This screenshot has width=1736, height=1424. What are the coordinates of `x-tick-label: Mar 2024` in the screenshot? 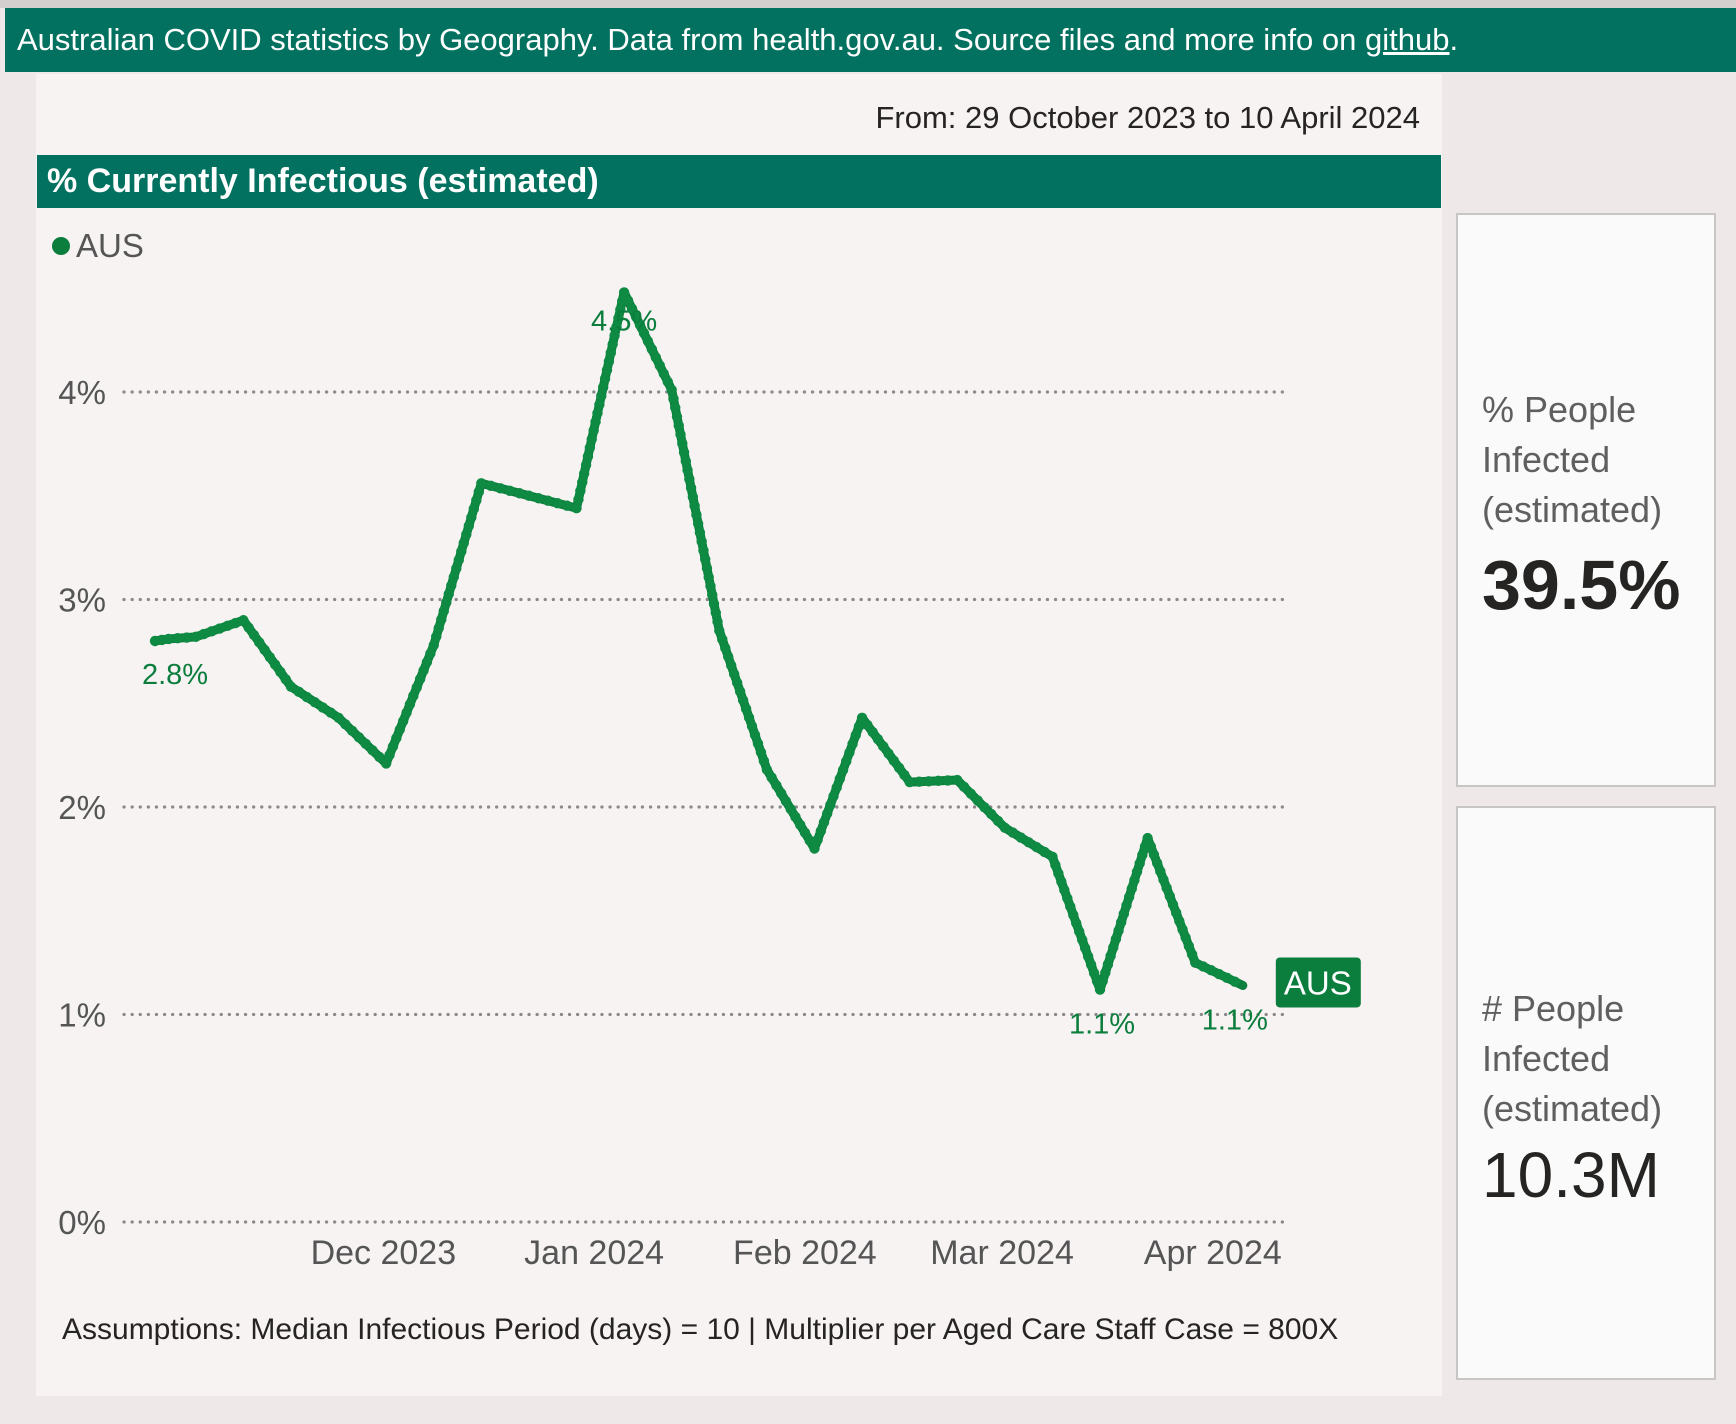 It's located at (1002, 1253).